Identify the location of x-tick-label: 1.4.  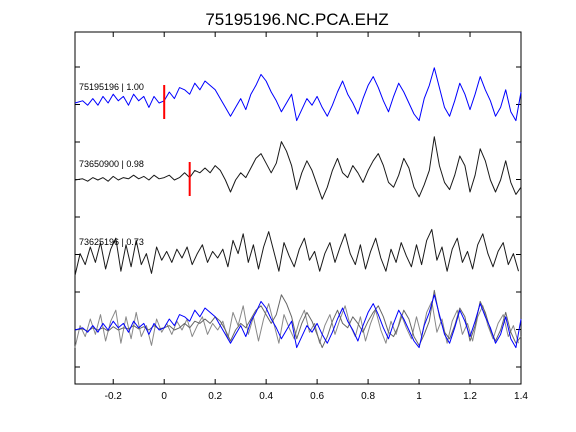
(521, 396).